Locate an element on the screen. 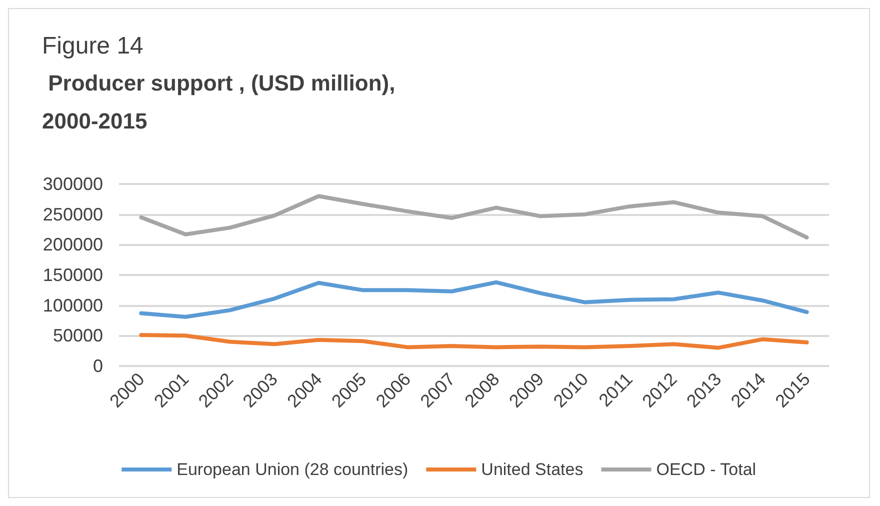 The height and width of the screenshot is (506, 880). y-tick-label: 200000 is located at coordinates (72, 244).